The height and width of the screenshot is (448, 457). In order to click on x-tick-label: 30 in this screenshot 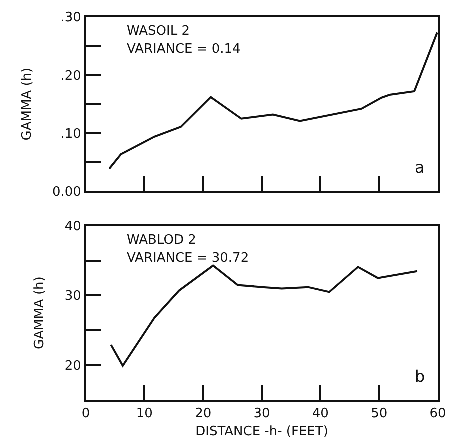, I will do `click(262, 414)`.